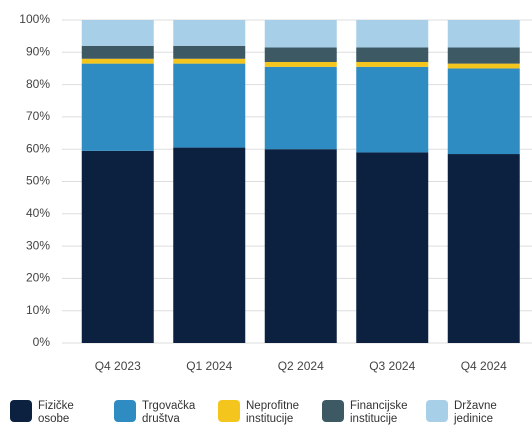 The width and height of the screenshot is (532, 437). Describe the element at coordinates (301, 366) in the screenshot. I see `x-tick-label: Q2 2024` at that location.